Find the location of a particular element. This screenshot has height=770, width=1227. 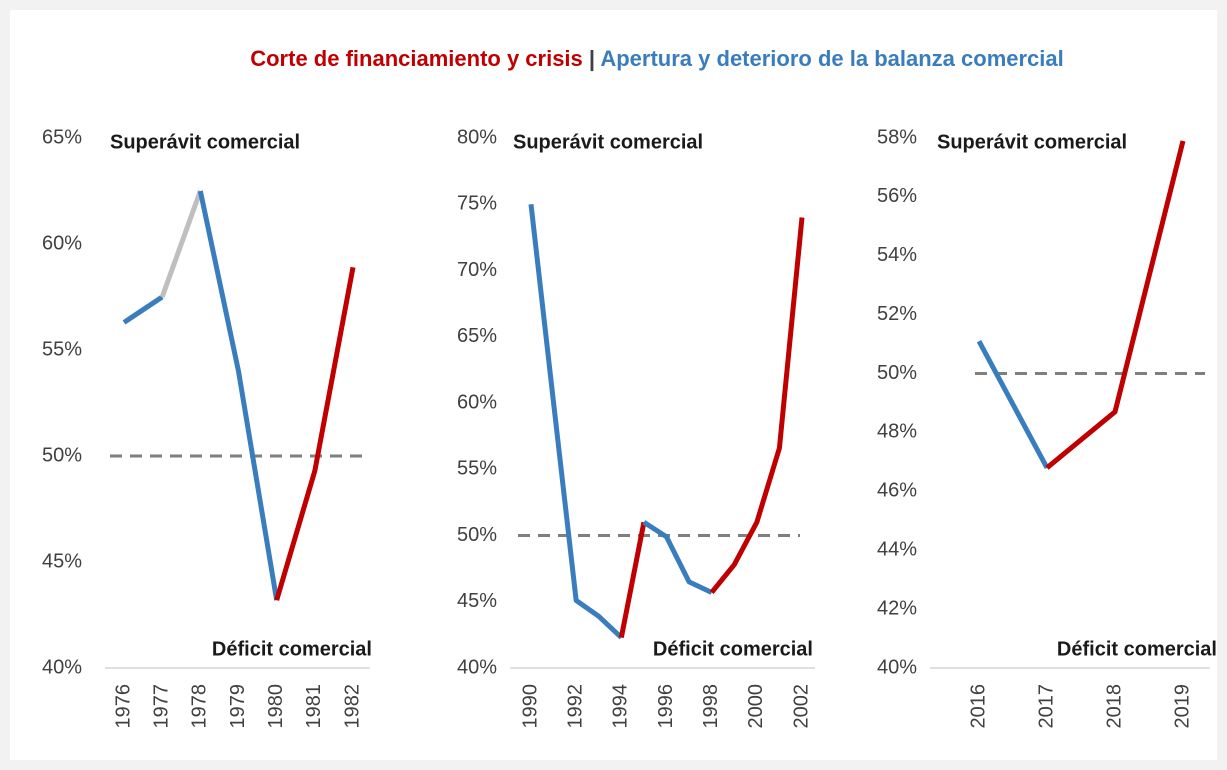

title-part: | is located at coordinates (592, 58).